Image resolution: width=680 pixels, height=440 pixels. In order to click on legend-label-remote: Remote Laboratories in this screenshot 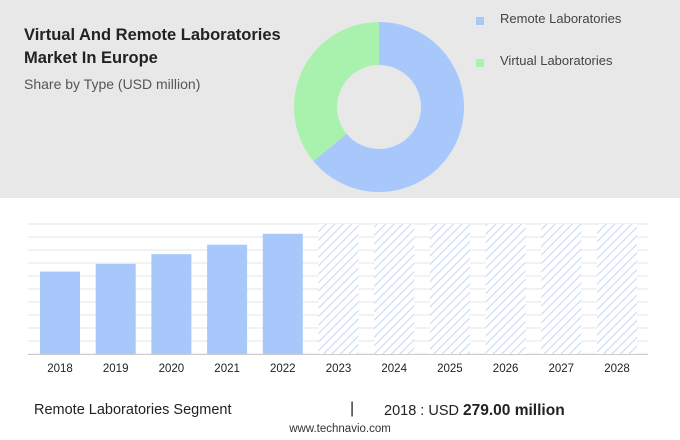, I will do `click(561, 18)`.